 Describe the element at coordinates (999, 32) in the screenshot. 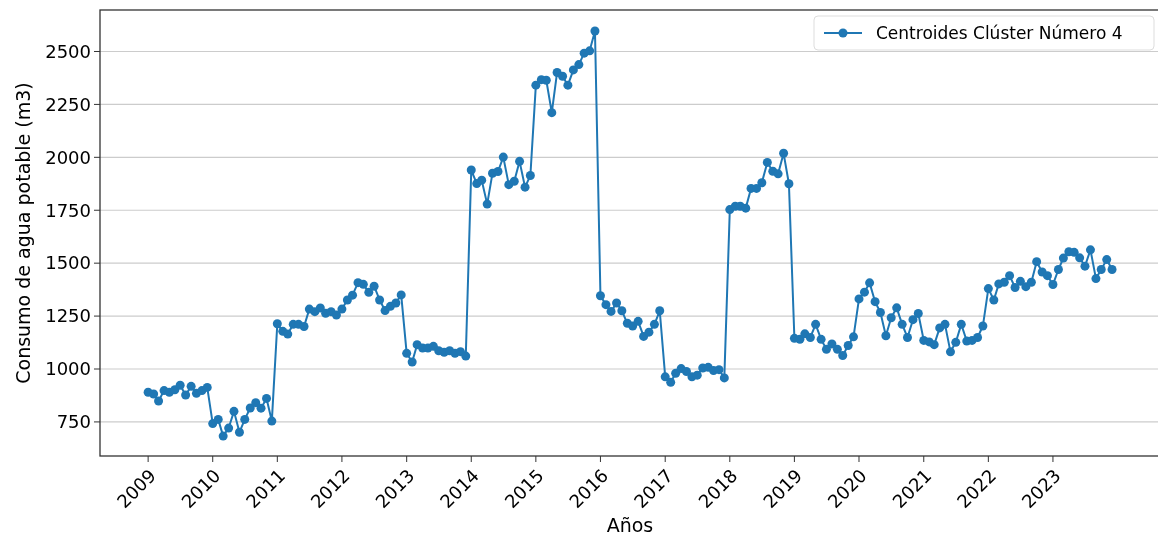

I see `legend-label: Centroides Clúster Número 4` at that location.